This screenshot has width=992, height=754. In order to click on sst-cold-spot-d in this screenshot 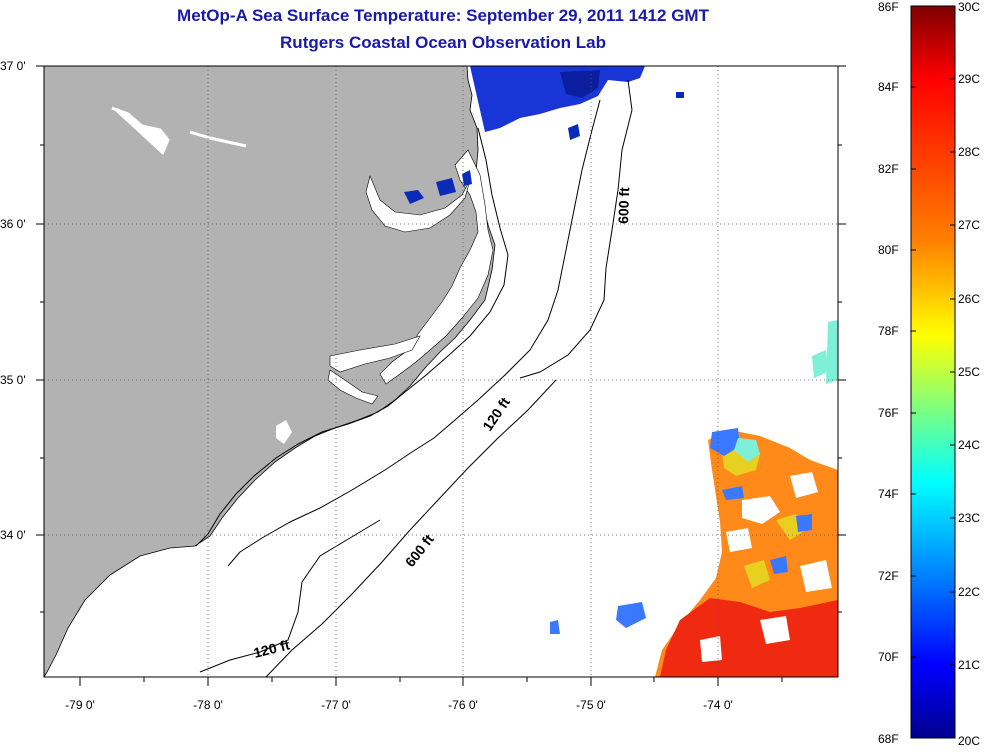, I will do `click(574, 132)`.